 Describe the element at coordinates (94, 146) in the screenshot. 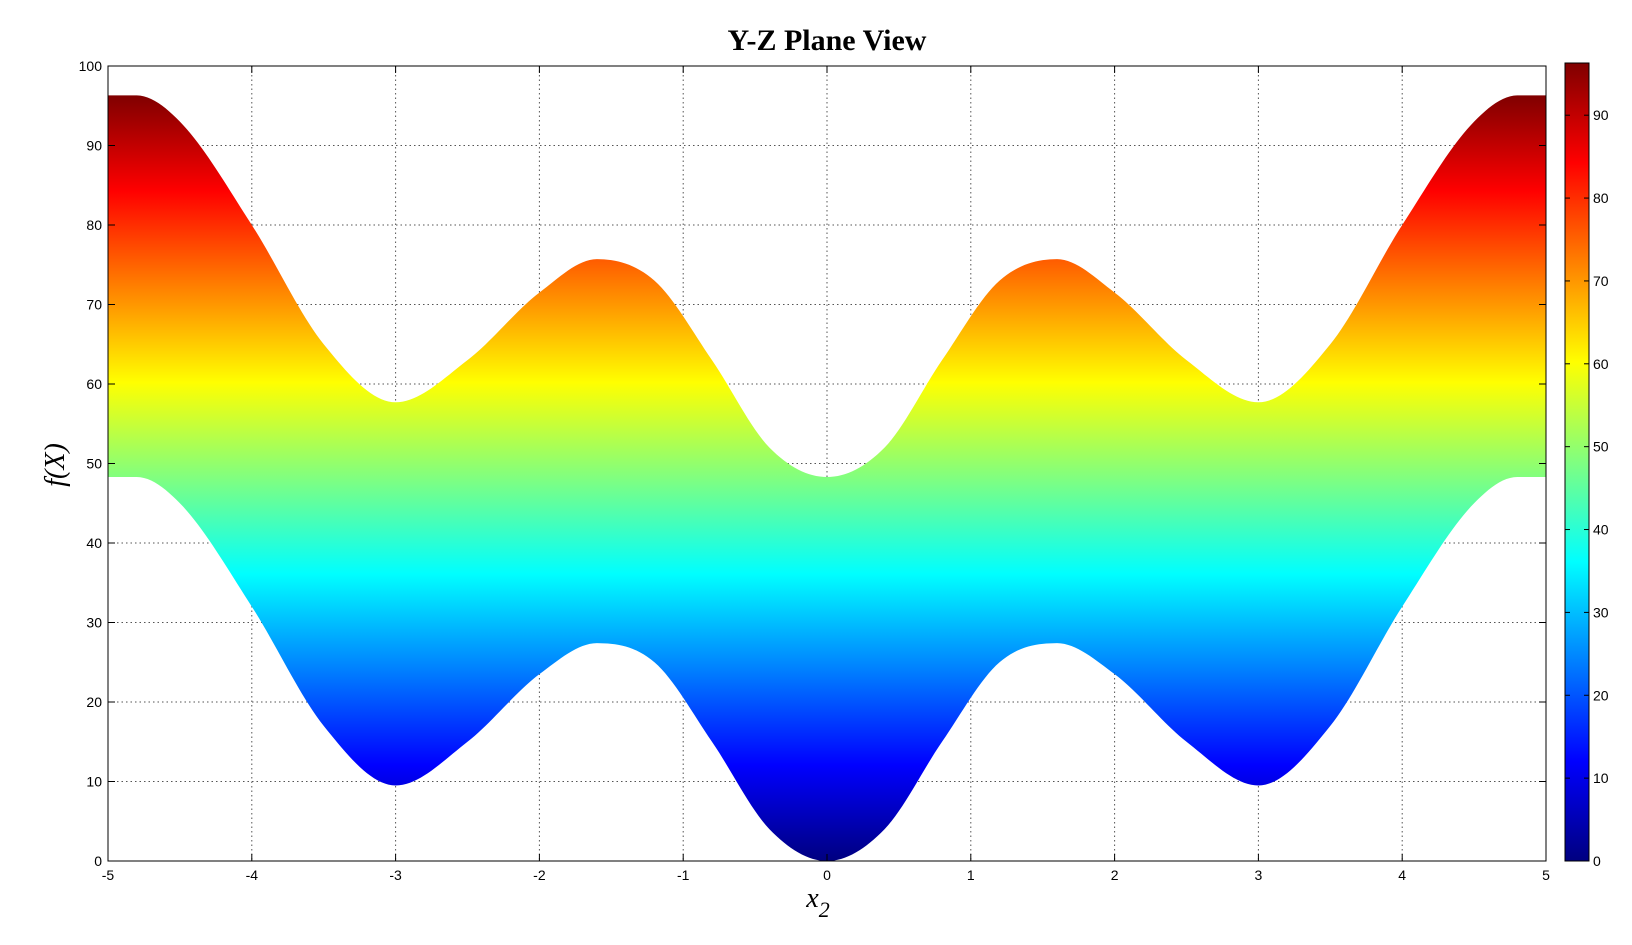

I see `y-tick-label: 90` at that location.